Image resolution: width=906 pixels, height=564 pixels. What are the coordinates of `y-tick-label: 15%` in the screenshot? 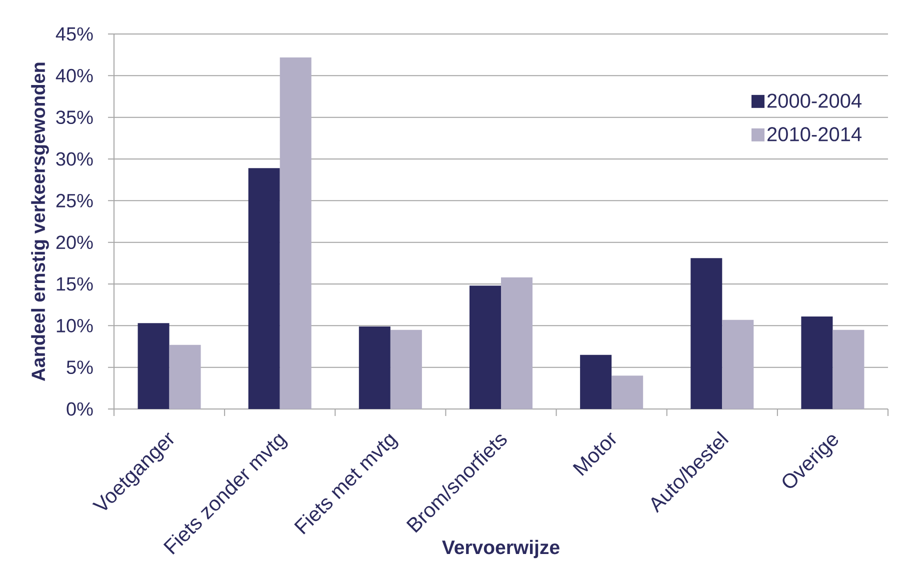 It's located at (74, 284).